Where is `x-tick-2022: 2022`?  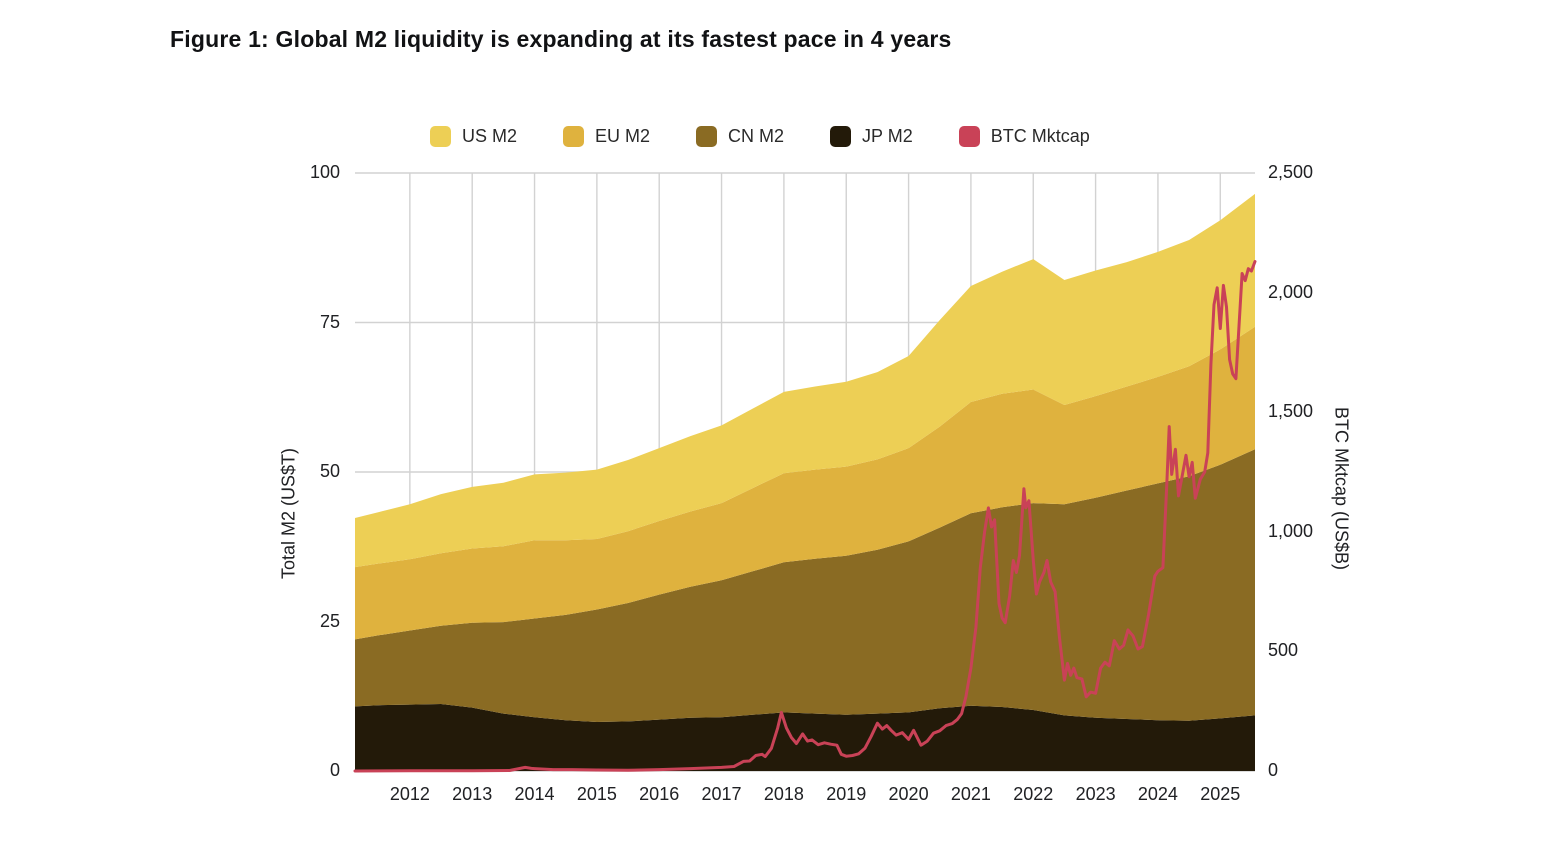
x-tick-2022: 2022 is located at coordinates (1033, 794).